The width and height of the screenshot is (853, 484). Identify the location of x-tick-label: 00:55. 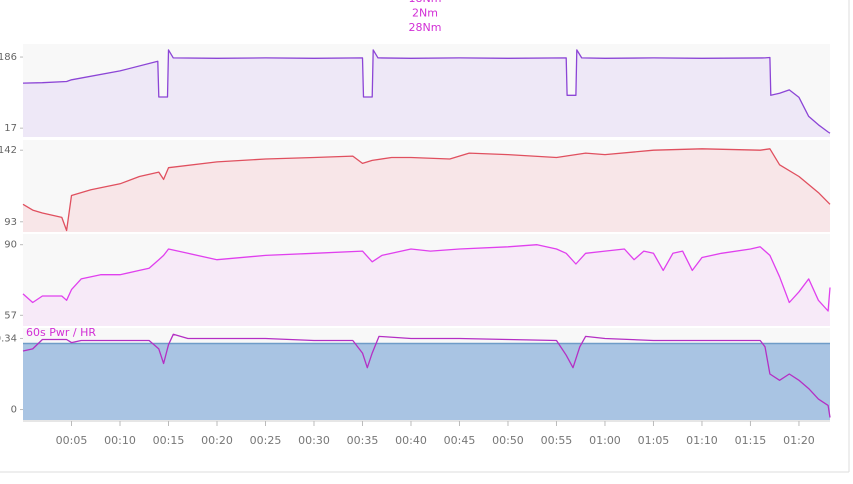
(557, 440).